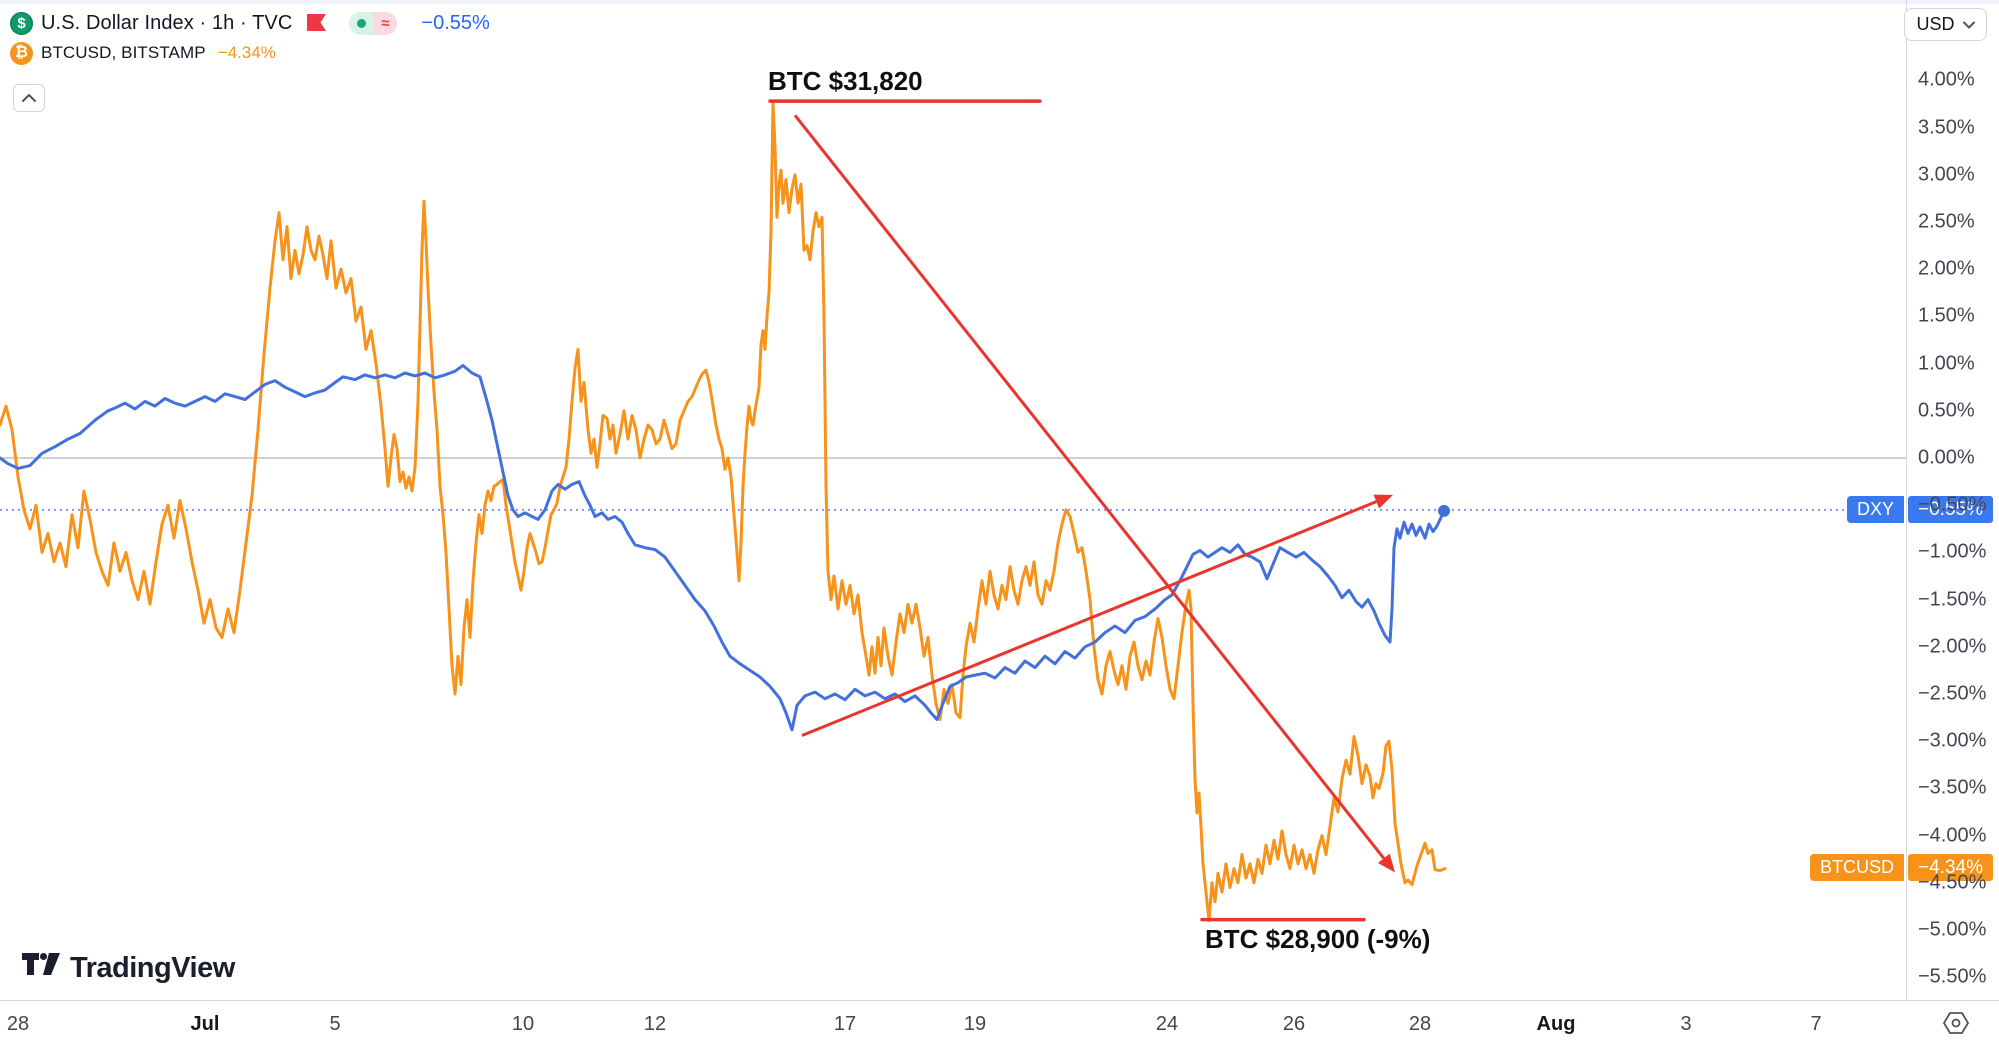 This screenshot has width=1999, height=1046. I want to click on x-axis-label: Jul, so click(205, 1024).